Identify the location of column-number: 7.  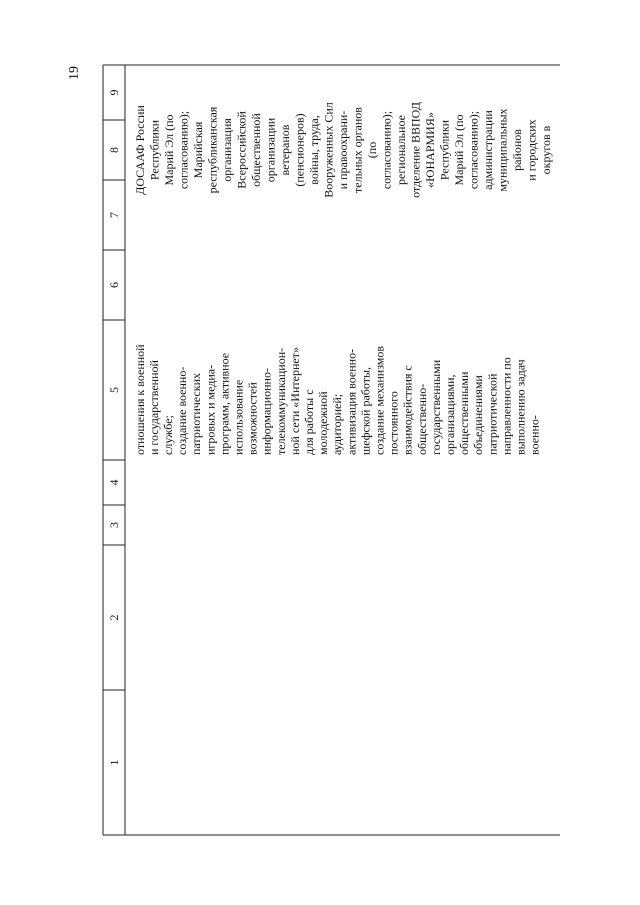
(114, 215).